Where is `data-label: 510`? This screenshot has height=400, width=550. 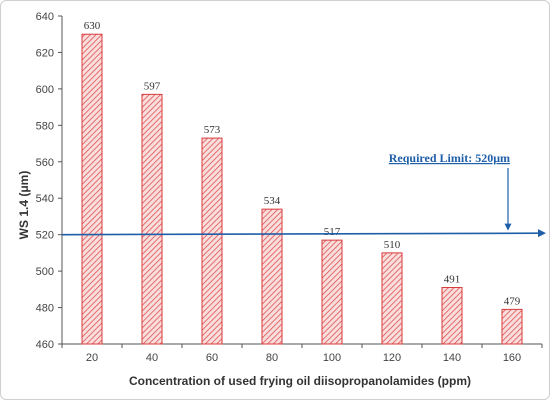 data-label: 510 is located at coordinates (392, 245).